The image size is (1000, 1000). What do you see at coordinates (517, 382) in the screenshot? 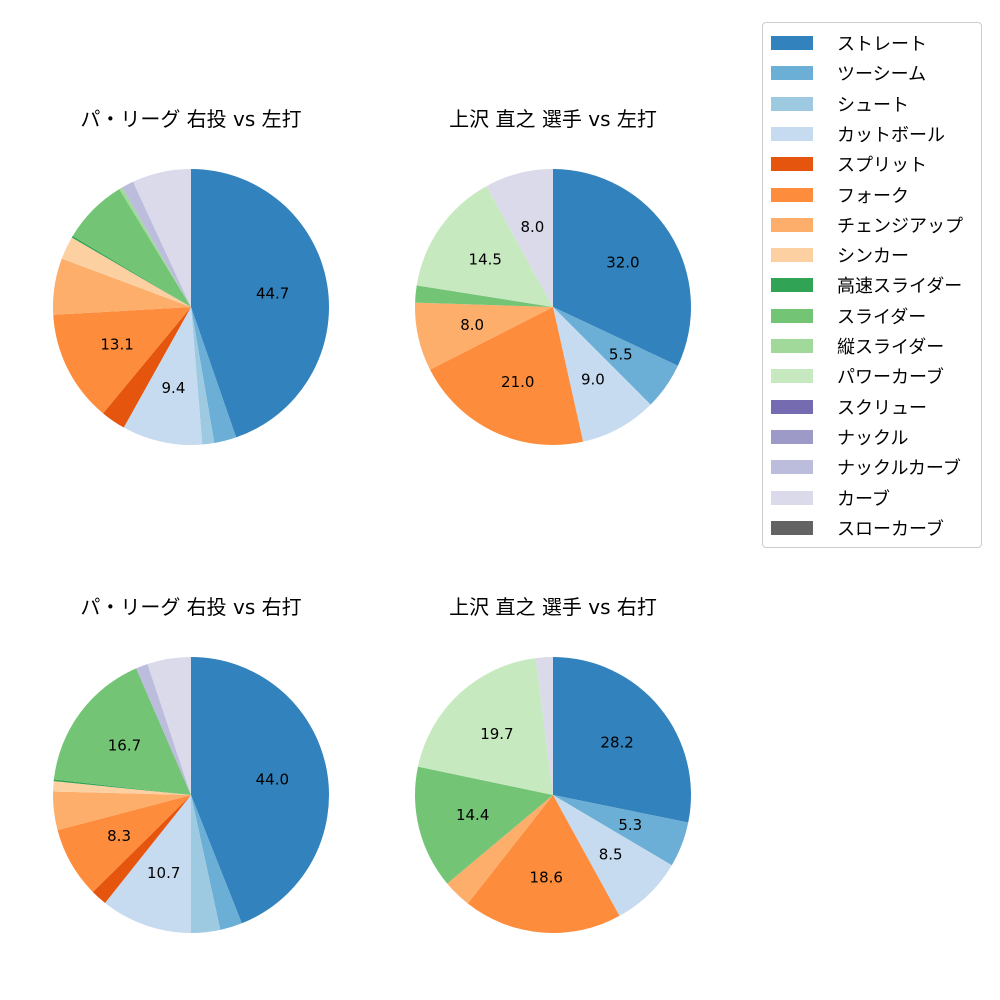
I see `slice-value-label: 21.0` at bounding box center [517, 382].